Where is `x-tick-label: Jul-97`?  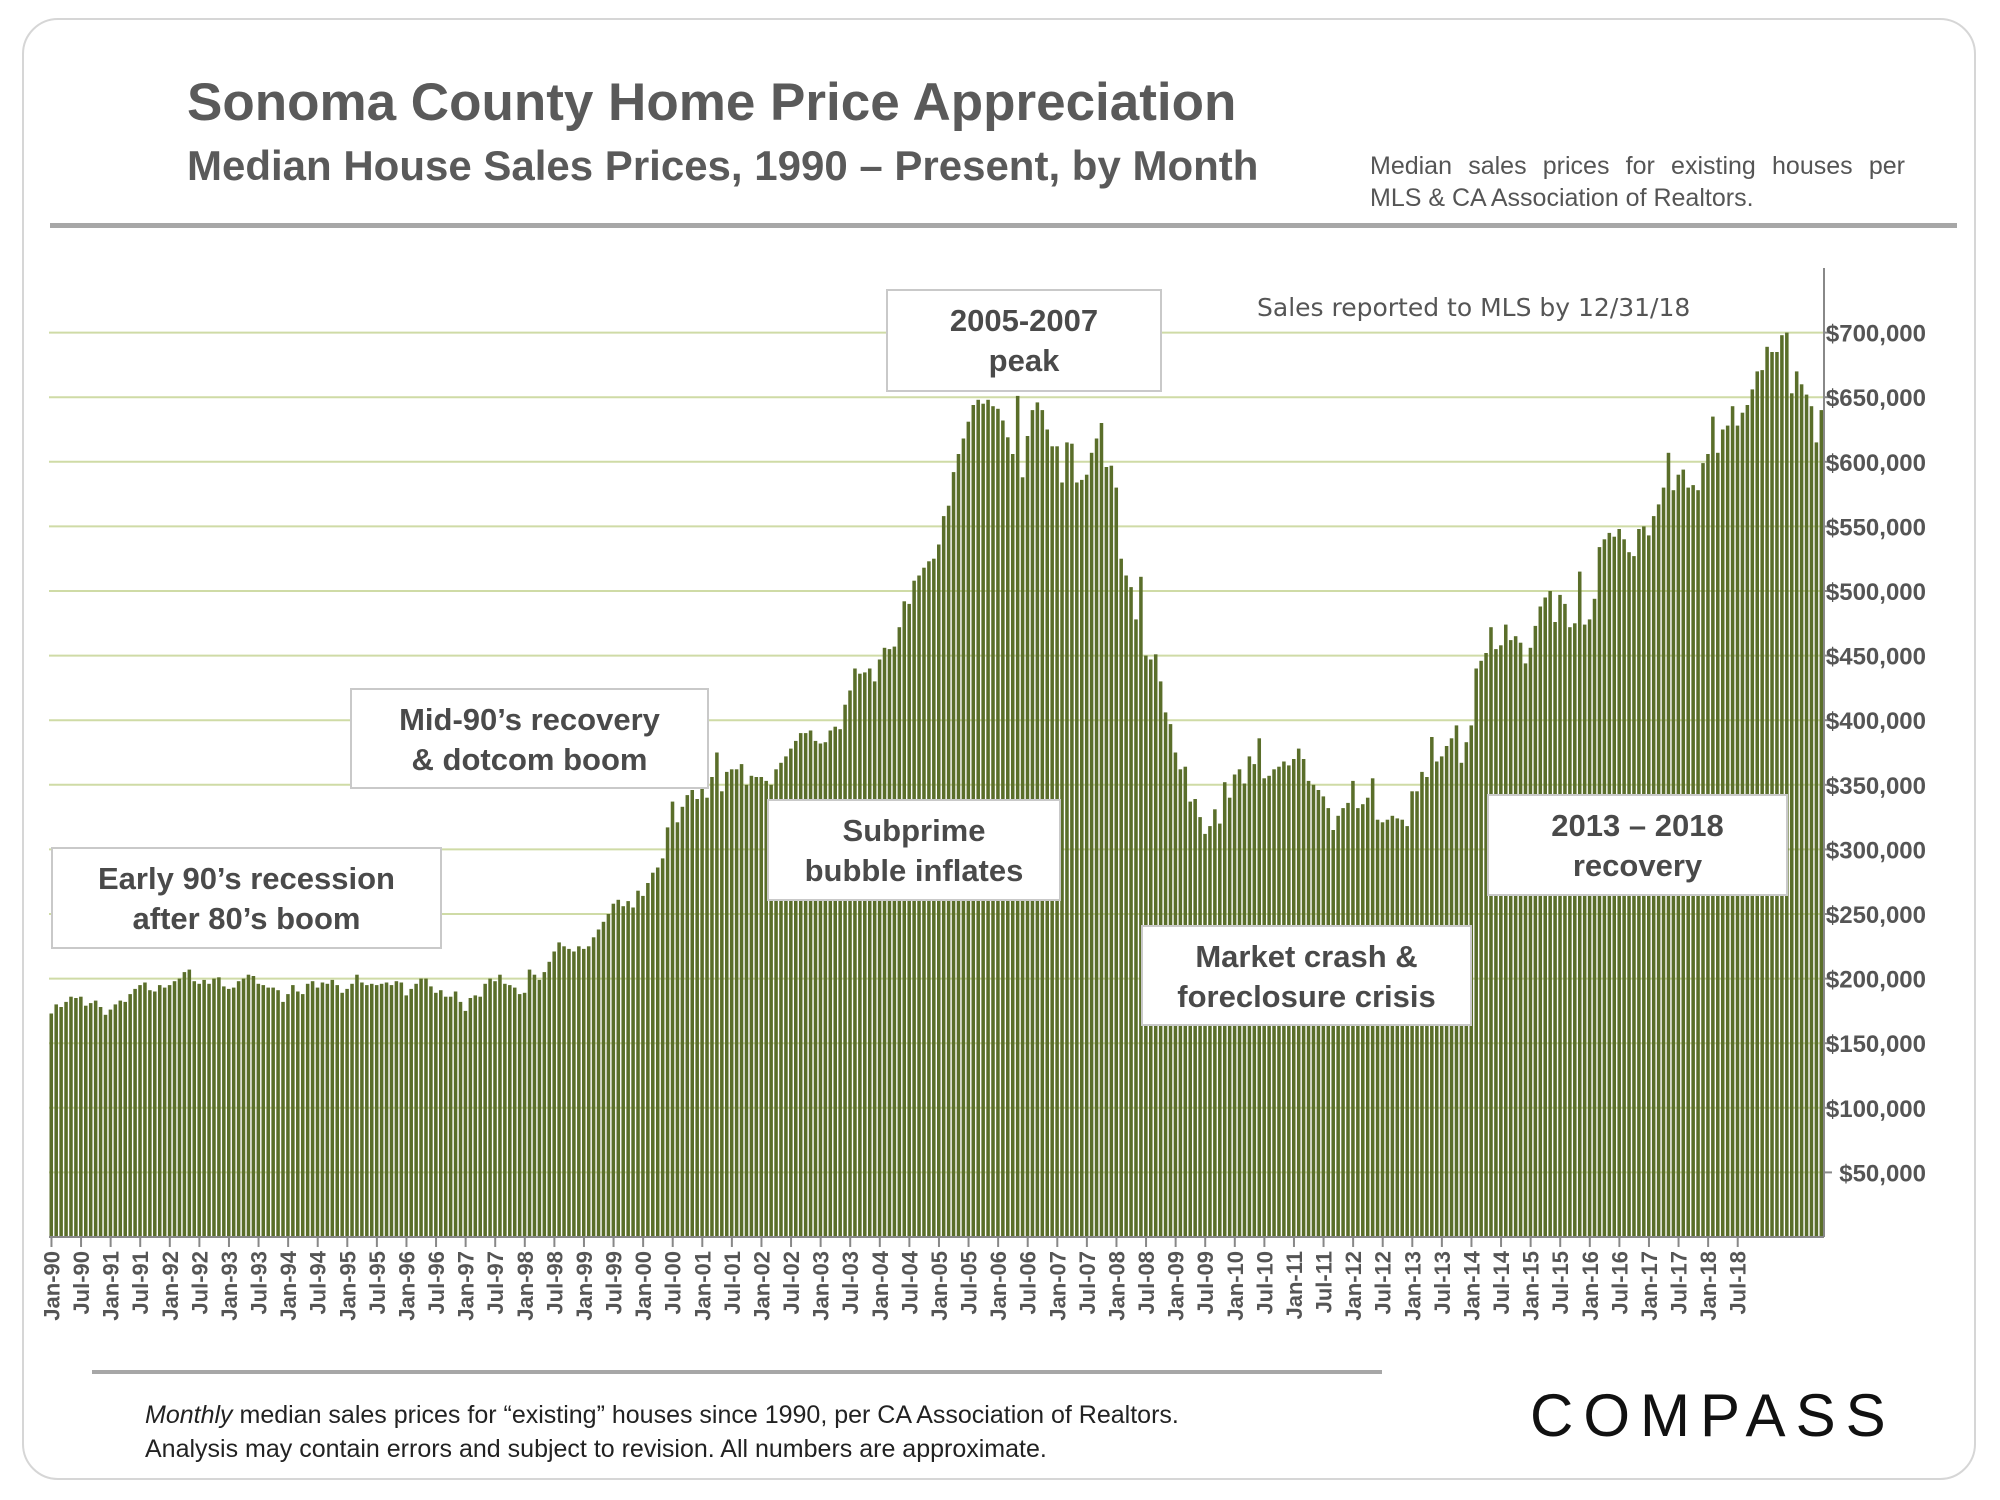 x-tick-label: Jul-97 is located at coordinates (495, 1283).